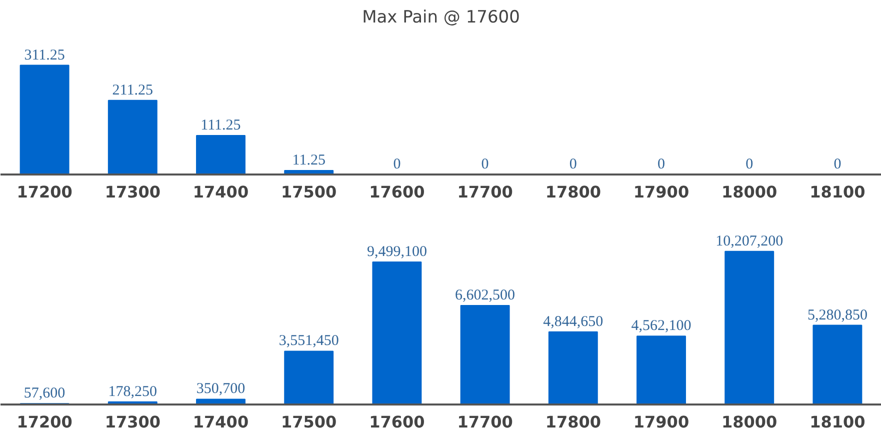  What do you see at coordinates (221, 389) in the screenshot?
I see `data-label: 350,700` at bounding box center [221, 389].